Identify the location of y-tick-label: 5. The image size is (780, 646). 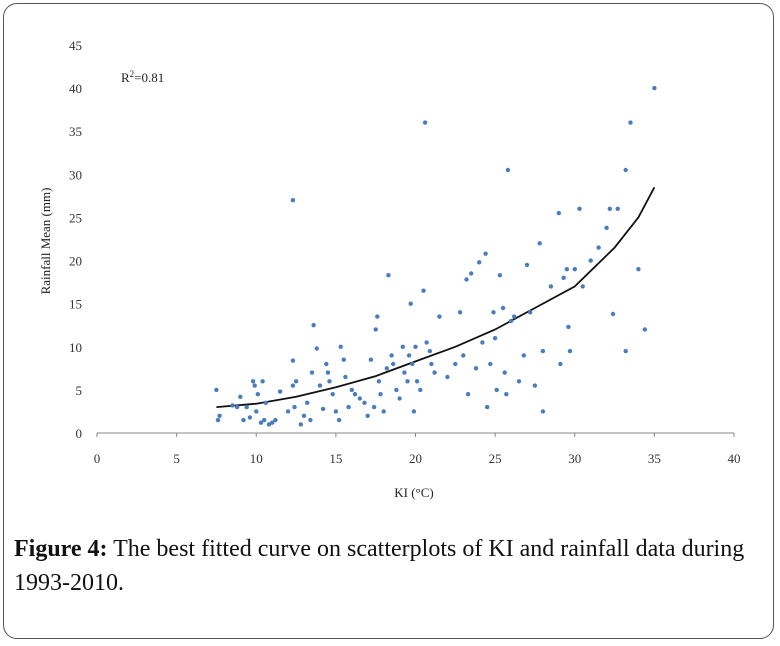
(79, 390).